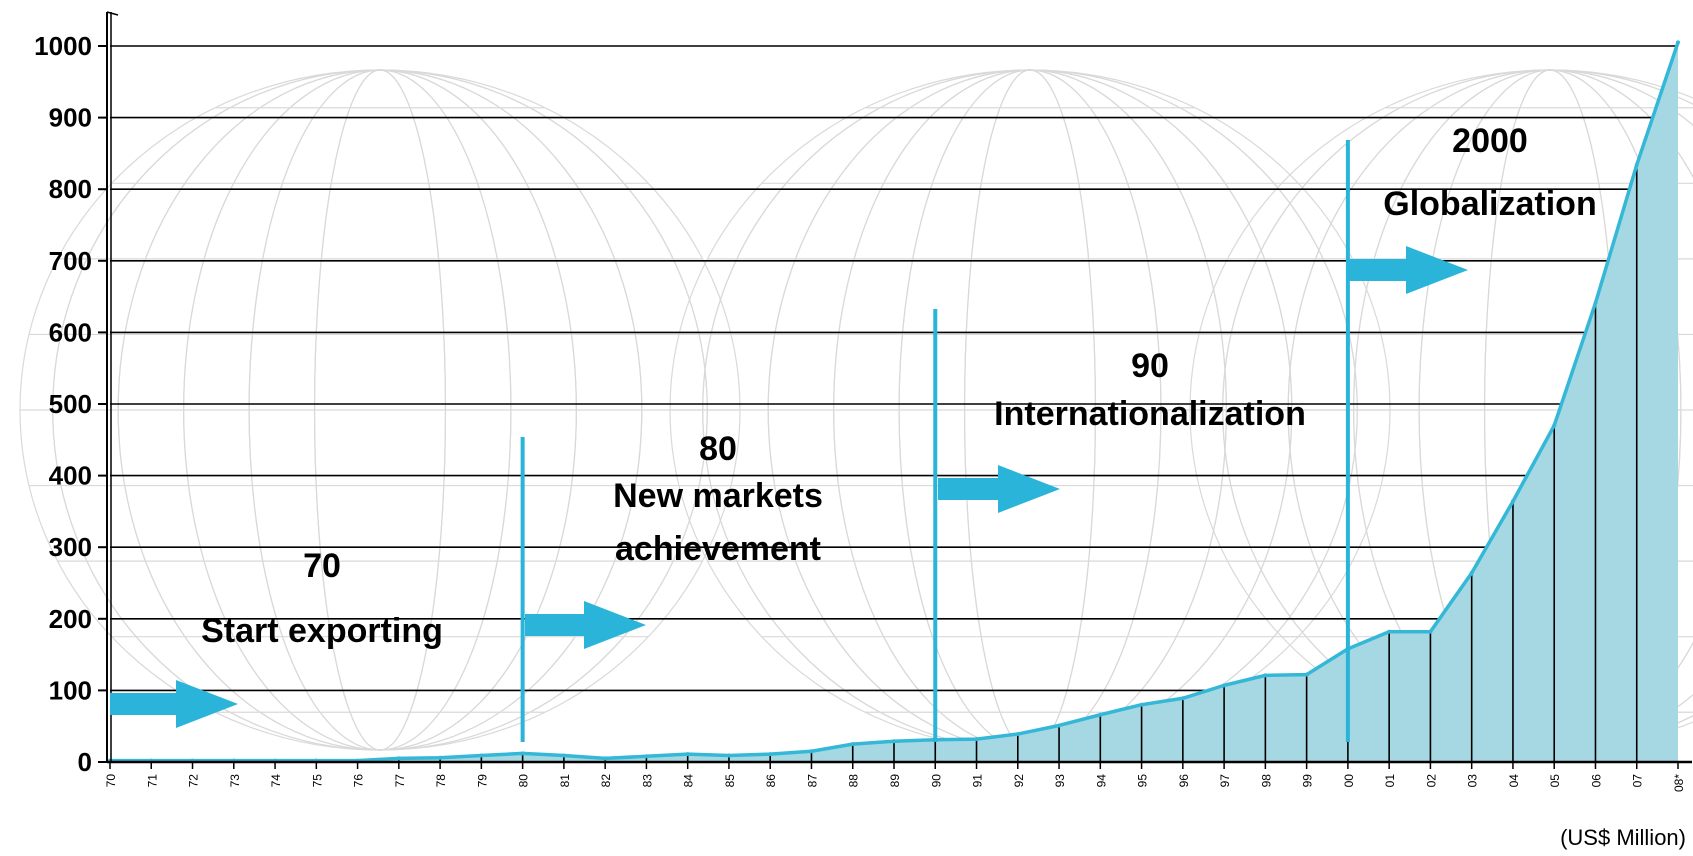 The image size is (1693, 856). Describe the element at coordinates (63, 46) in the screenshot. I see `y-tick-label: 1000` at that location.